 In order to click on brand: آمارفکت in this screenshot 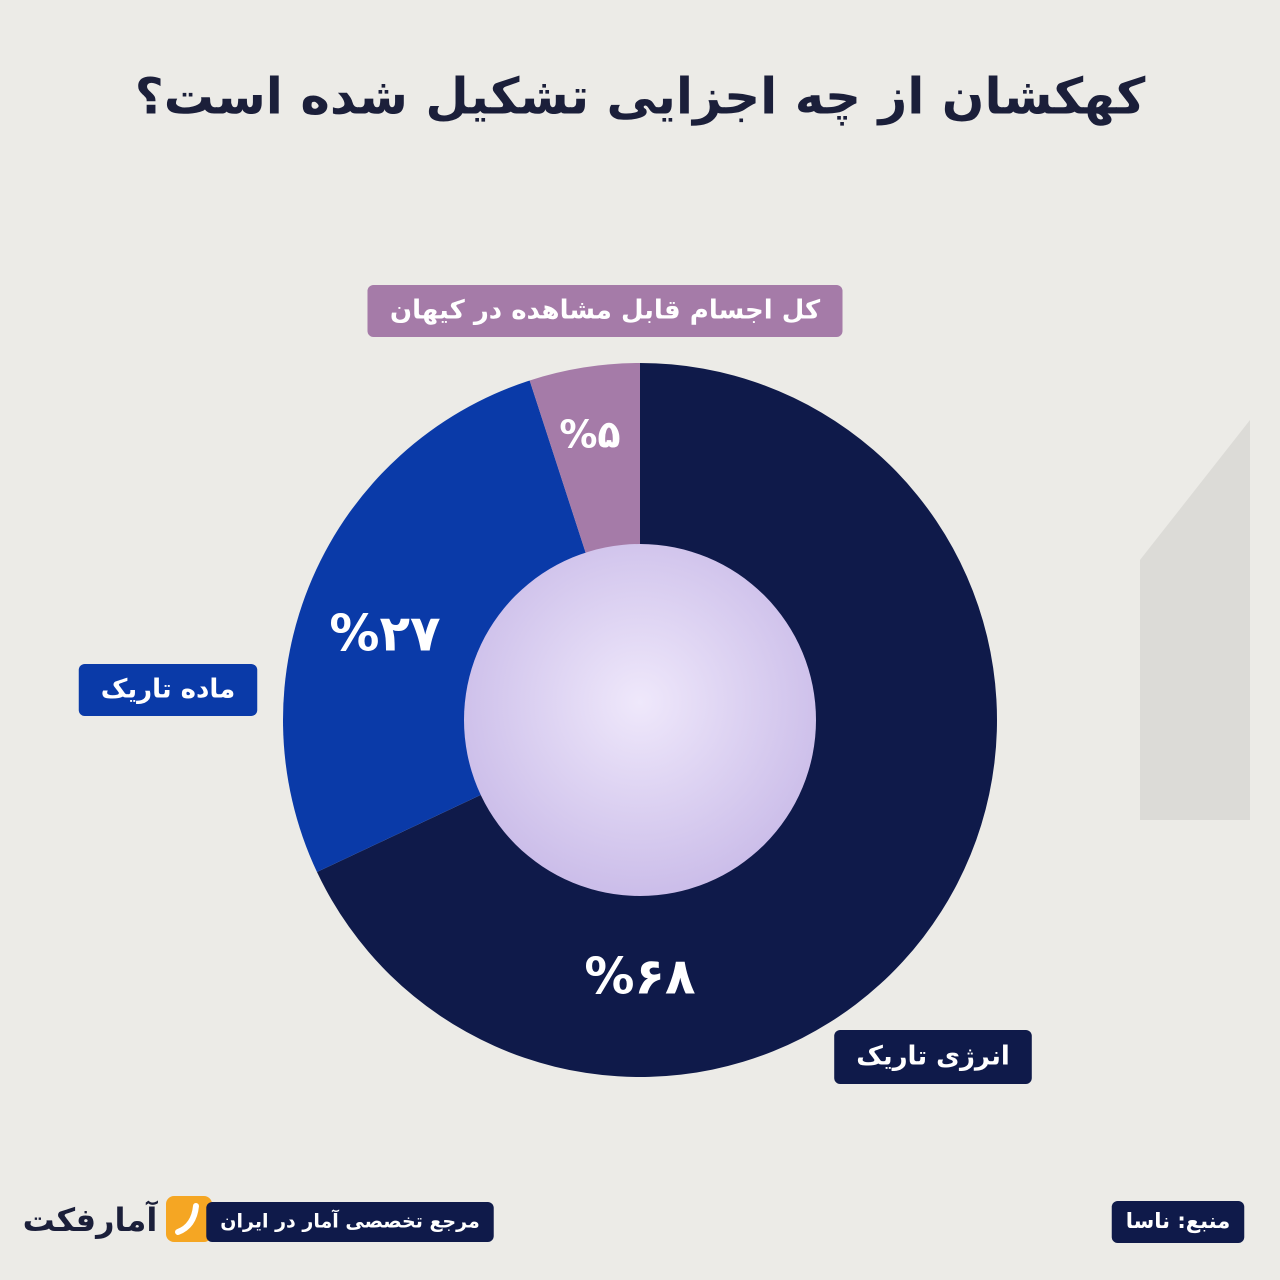, I will do `click(91, 1219)`.